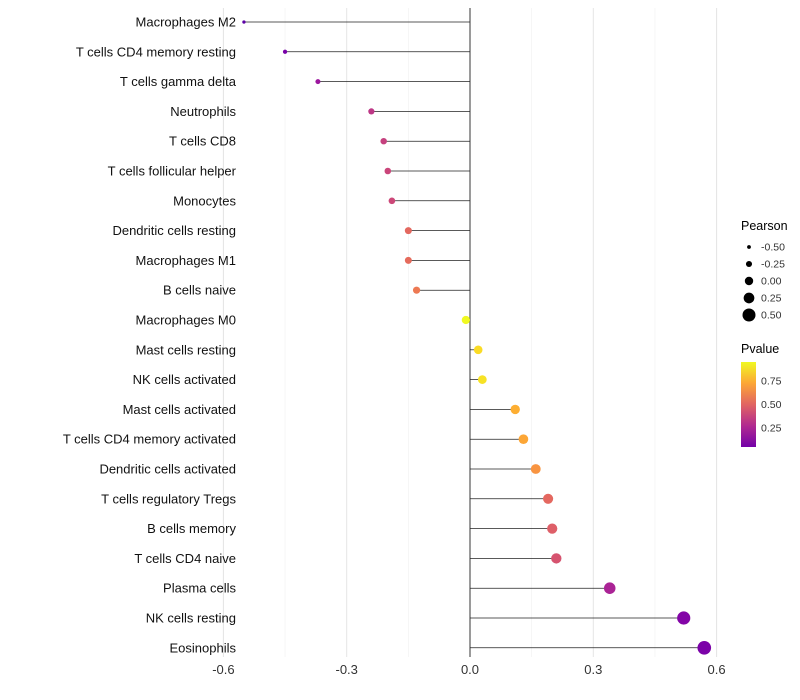 This screenshot has width=800, height=700. I want to click on category-label: Neutrophils, so click(203, 111).